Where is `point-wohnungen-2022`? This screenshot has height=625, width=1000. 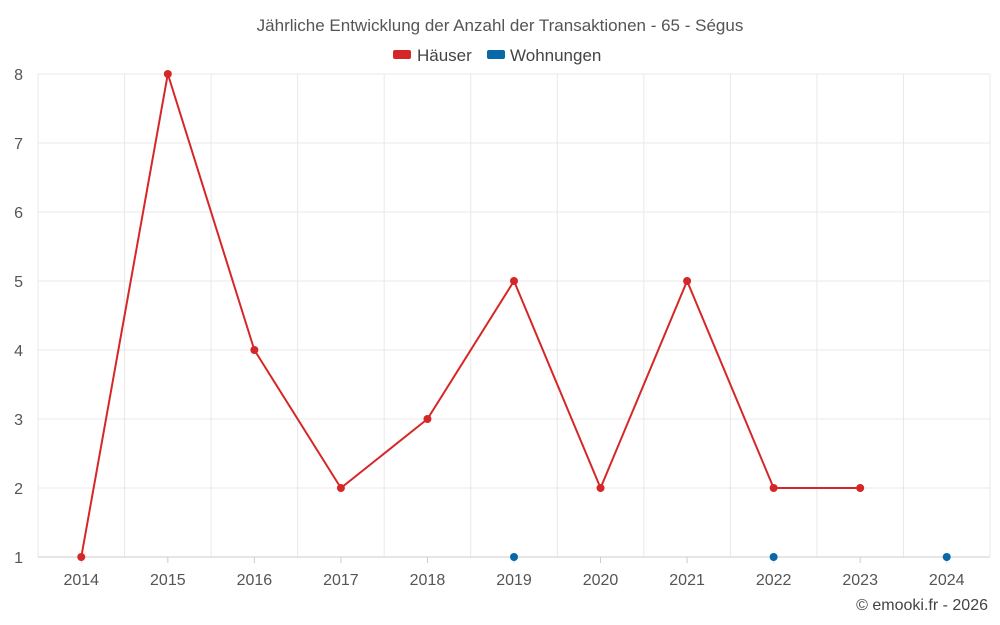 point-wohnungen-2022 is located at coordinates (773, 557).